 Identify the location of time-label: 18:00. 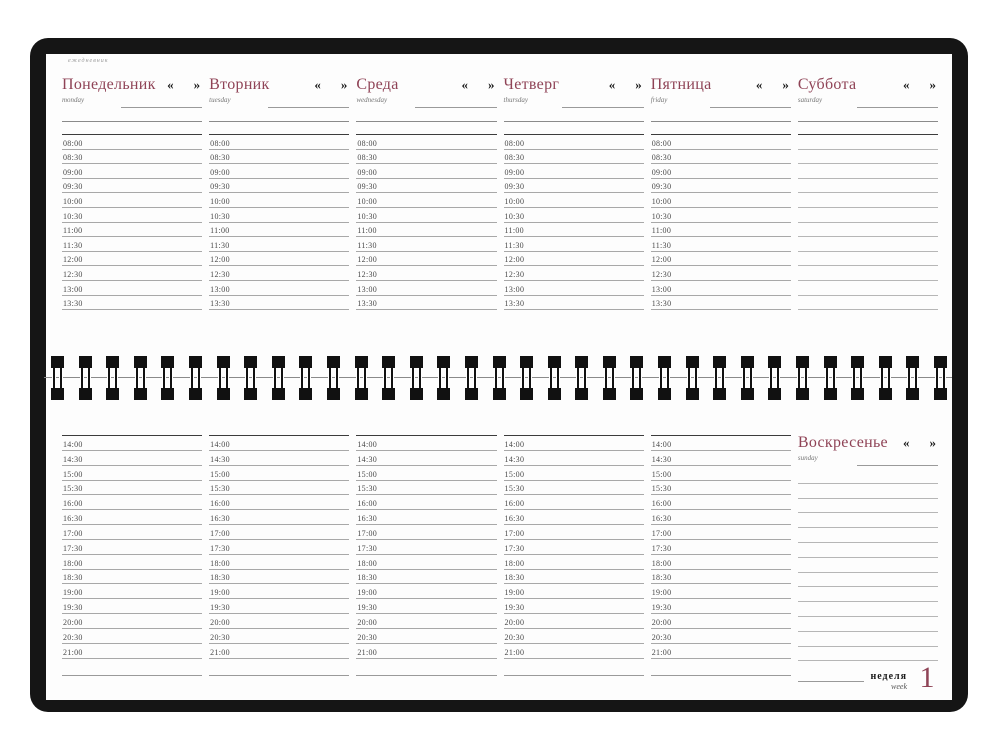
(367, 563).